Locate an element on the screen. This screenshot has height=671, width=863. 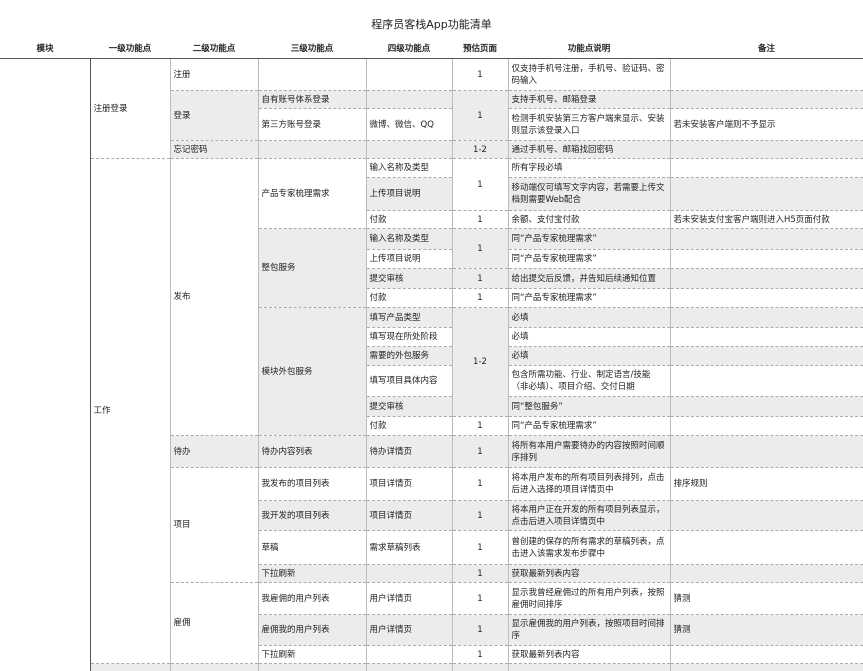
table-row: 付款 1 同“产品专家梳理需求” is located at coordinates (431, 298).